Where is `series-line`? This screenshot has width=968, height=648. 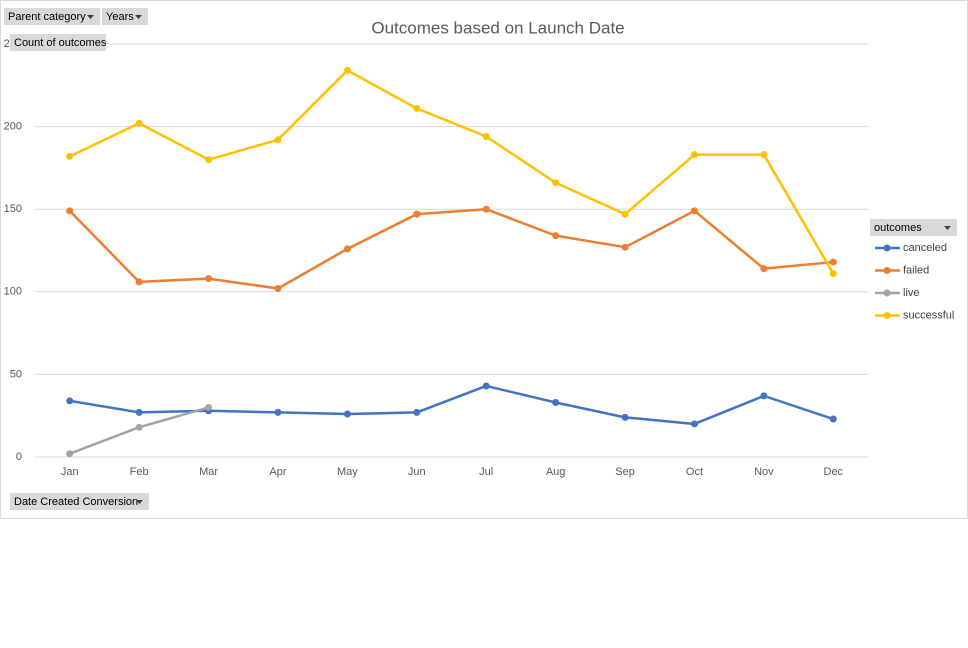 series-line is located at coordinates (451, 248).